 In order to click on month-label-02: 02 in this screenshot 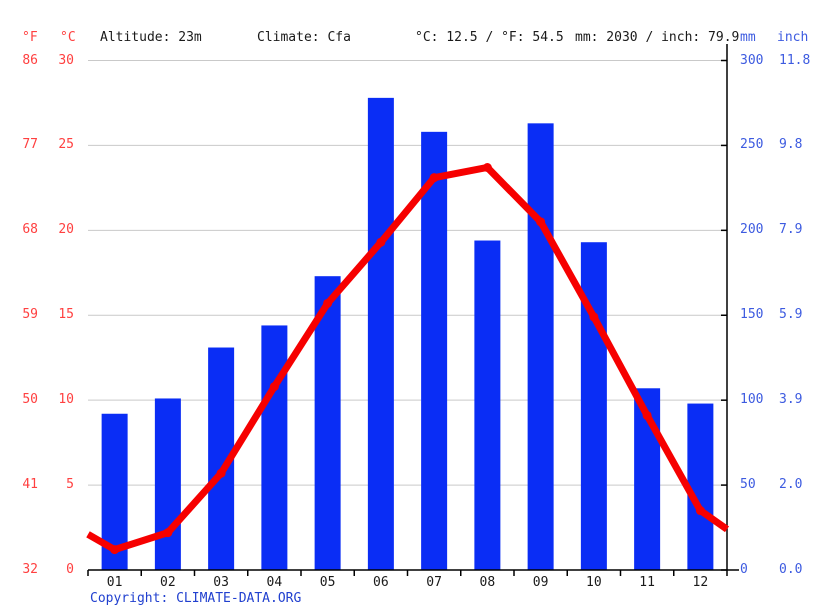, I will do `click(168, 582)`.